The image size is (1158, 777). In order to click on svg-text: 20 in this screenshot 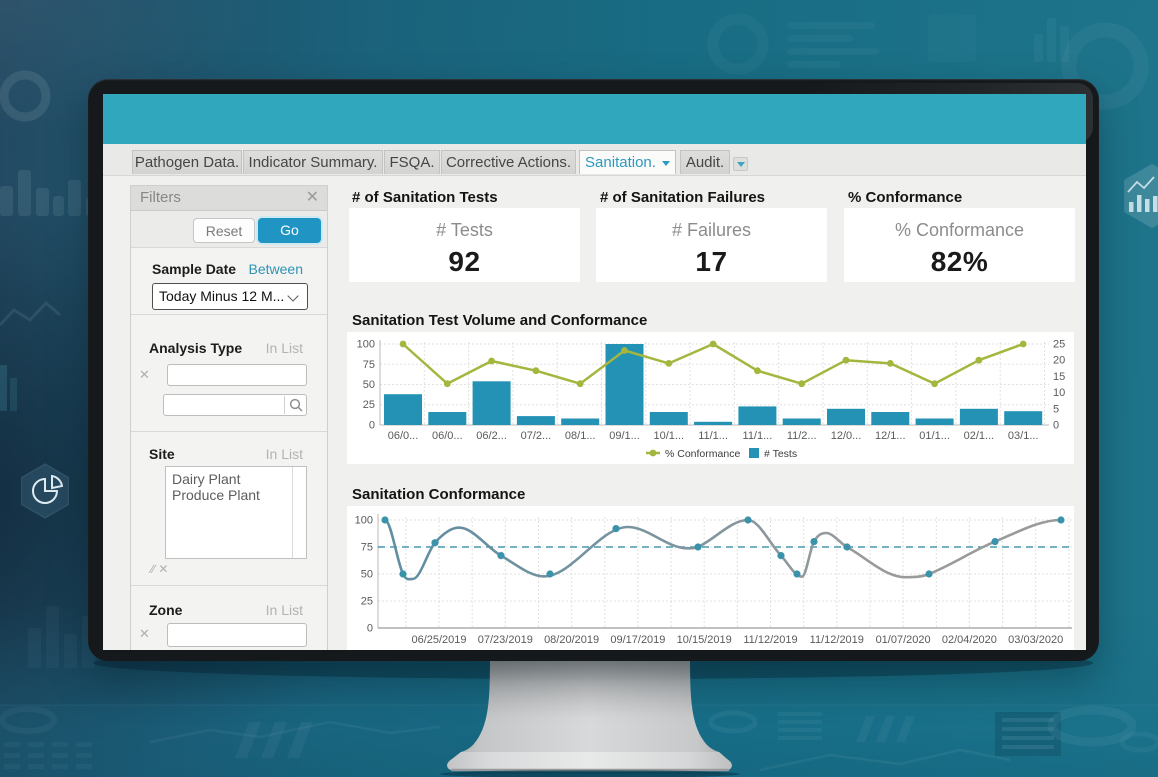, I will do `click(1059, 361)`.